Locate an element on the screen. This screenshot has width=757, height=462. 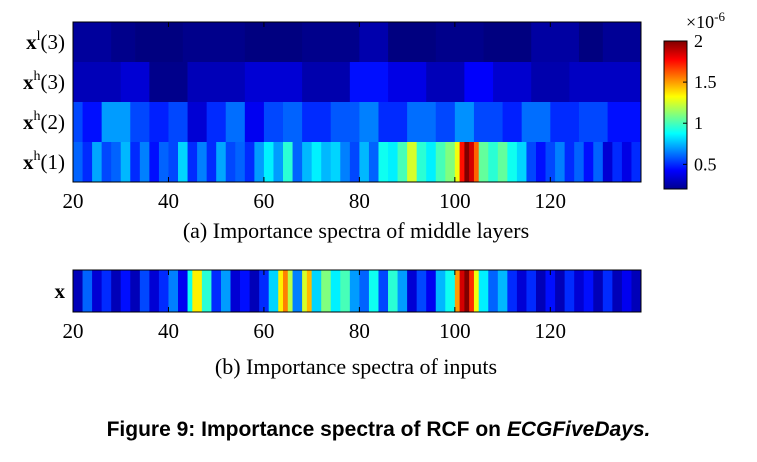
colorbar-tick-label-0: 0.5 is located at coordinates (705, 164).